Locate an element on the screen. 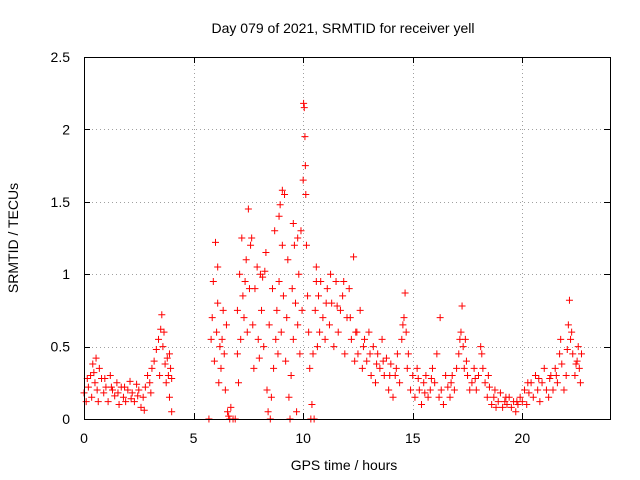 The width and height of the screenshot is (640, 480). x-tick-label: 5 is located at coordinates (194, 438).